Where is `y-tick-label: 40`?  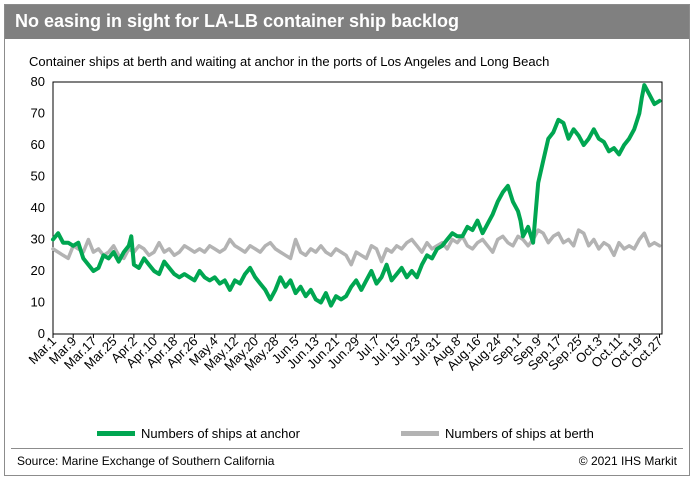
y-tick-label: 40 is located at coordinates (38, 207).